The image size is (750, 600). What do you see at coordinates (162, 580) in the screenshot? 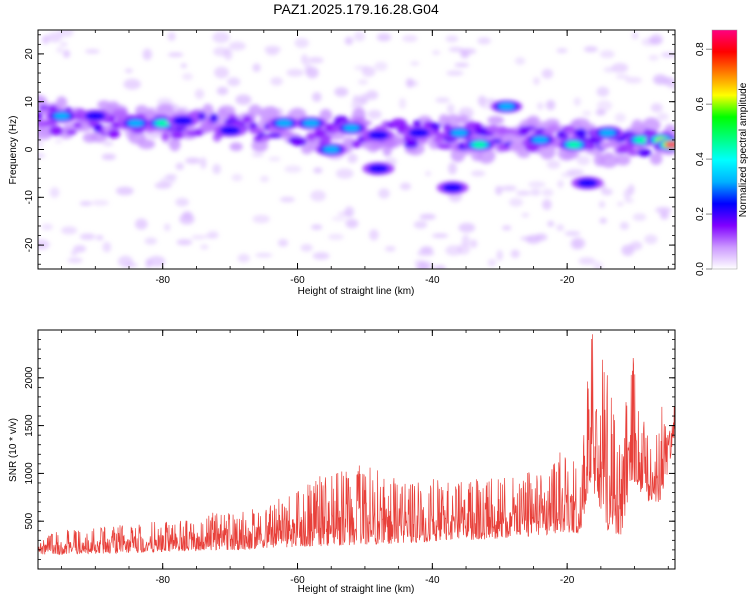
I see `snr-x-tick-label: -80` at bounding box center [162, 580].